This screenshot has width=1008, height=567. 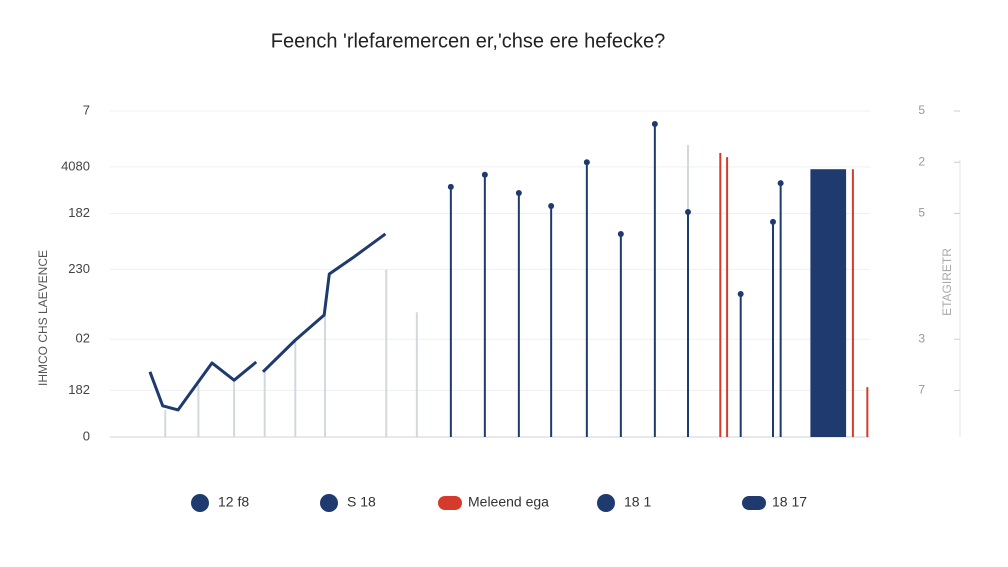 What do you see at coordinates (828, 303) in the screenshot?
I see `bar` at bounding box center [828, 303].